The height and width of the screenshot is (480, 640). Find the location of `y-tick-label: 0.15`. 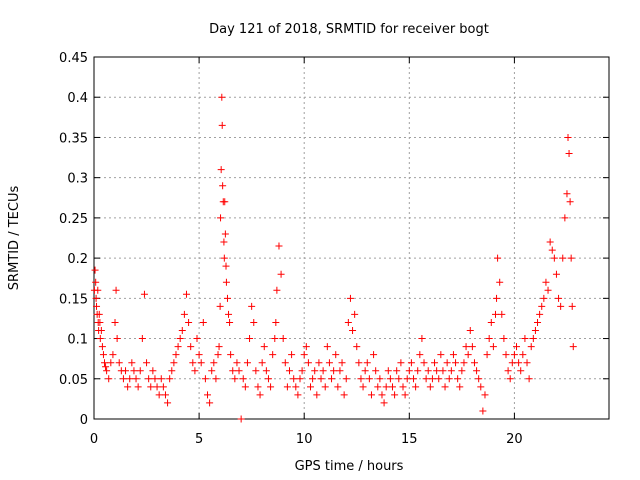

y-tick-label: 0.15 is located at coordinates (73, 299).